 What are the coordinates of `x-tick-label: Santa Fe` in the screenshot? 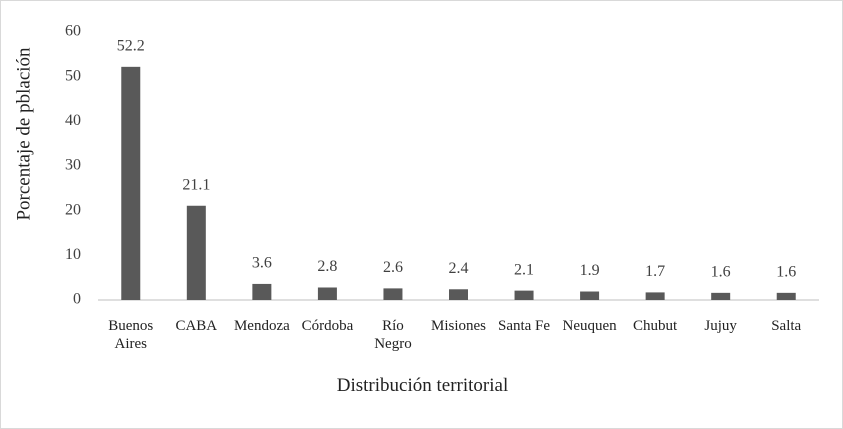 It's located at (524, 326).